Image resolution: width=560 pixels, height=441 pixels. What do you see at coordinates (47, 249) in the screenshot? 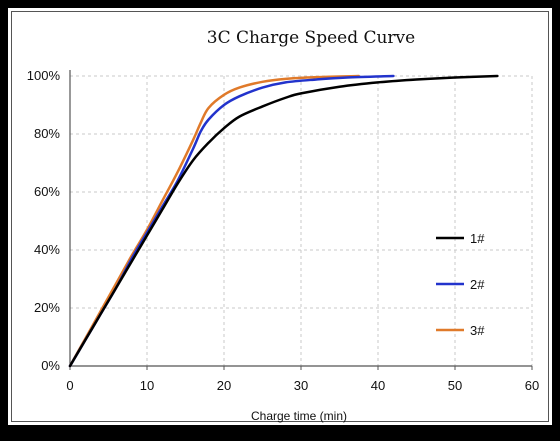
I see `y-tick-label: 40%` at bounding box center [47, 249].